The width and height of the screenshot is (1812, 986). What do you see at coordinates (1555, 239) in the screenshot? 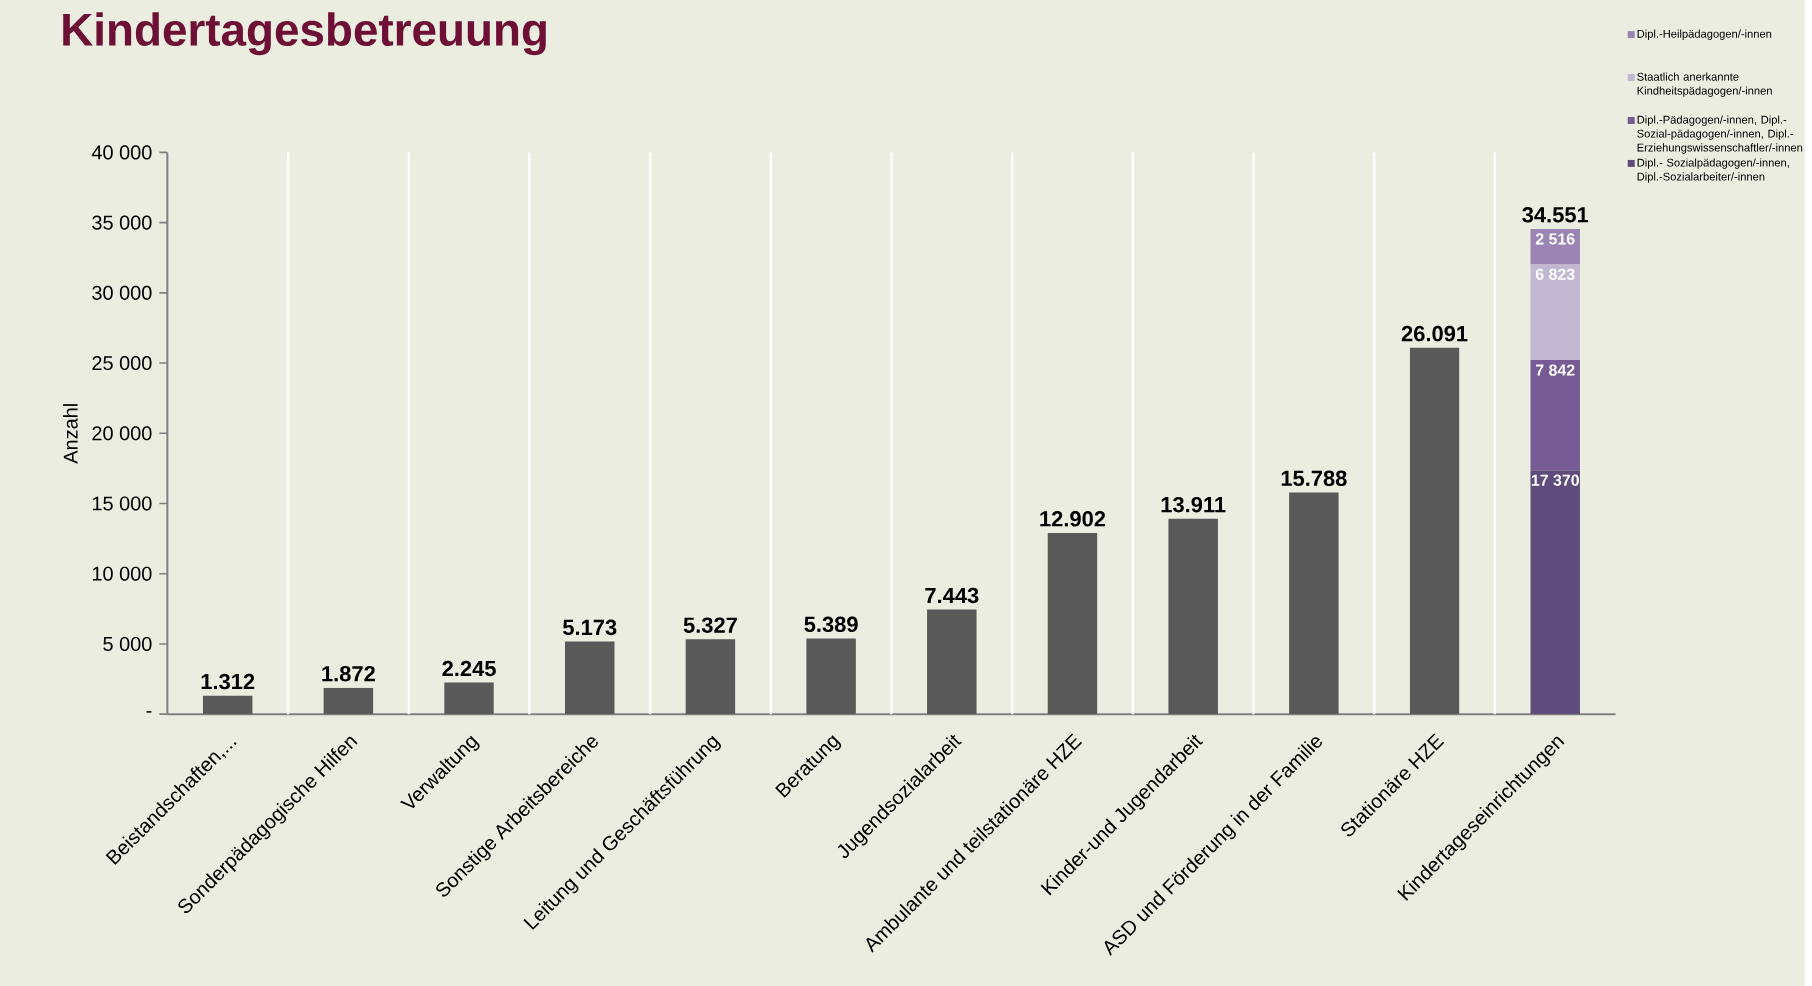
I see `data-label: 2 516` at bounding box center [1555, 239].